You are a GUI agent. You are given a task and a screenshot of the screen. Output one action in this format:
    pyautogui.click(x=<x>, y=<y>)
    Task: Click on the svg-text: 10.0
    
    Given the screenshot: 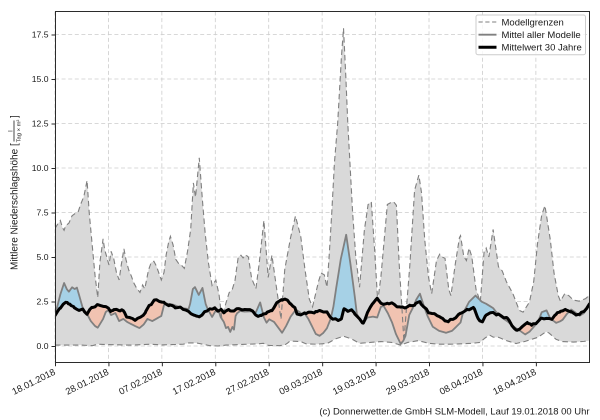 What is the action you would take?
    pyautogui.click(x=40, y=168)
    